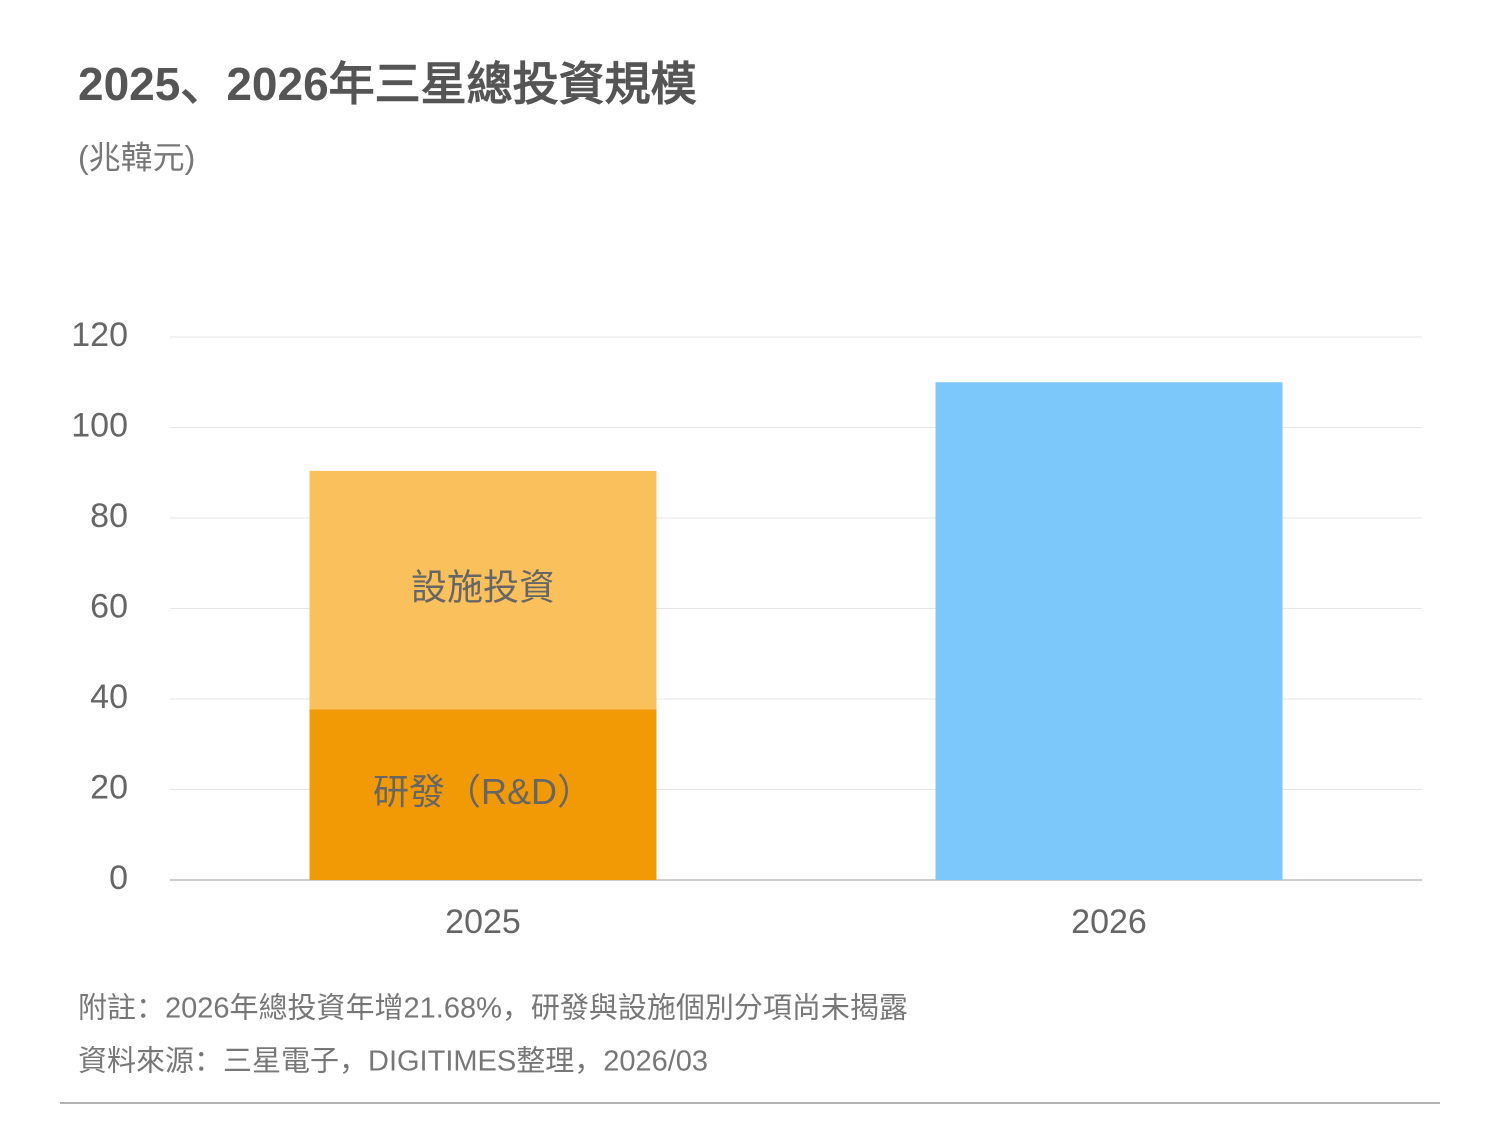 The image size is (1500, 1125). Describe the element at coordinates (136, 157) in the screenshot. I see `chart-subtitle: (兆韓元)` at that location.